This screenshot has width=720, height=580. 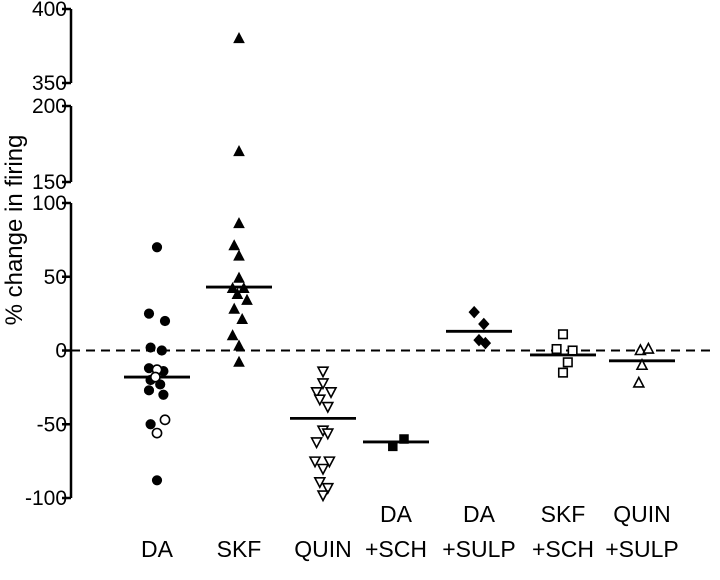 What do you see at coordinates (49, 106) in the screenshot?
I see `y-tick-label: 200` at bounding box center [49, 106].